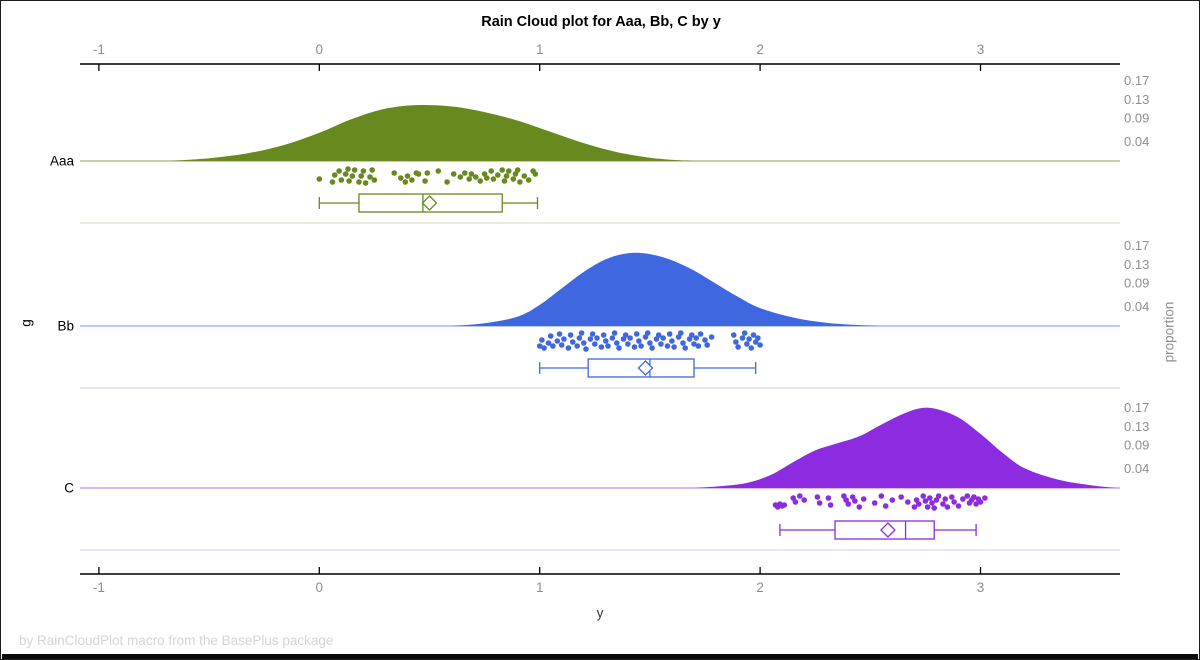 This screenshot has width=1200, height=660. What do you see at coordinates (981, 49) in the screenshot?
I see `top-x-tick-label: 3` at bounding box center [981, 49].